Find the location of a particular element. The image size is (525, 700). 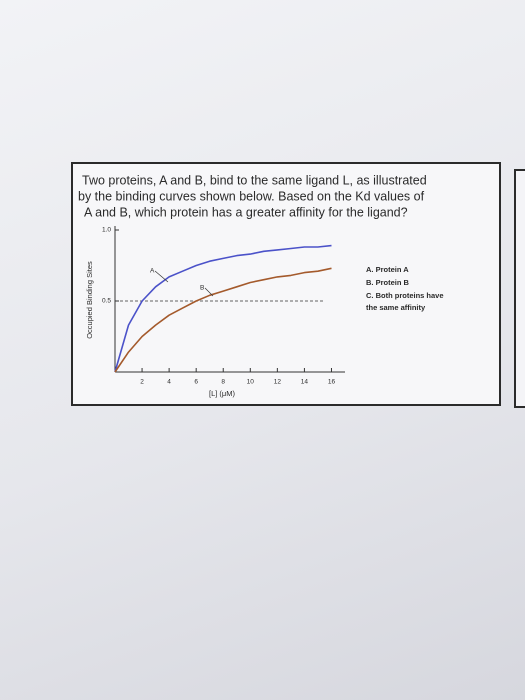

curve-label: A is located at coordinates (152, 271).